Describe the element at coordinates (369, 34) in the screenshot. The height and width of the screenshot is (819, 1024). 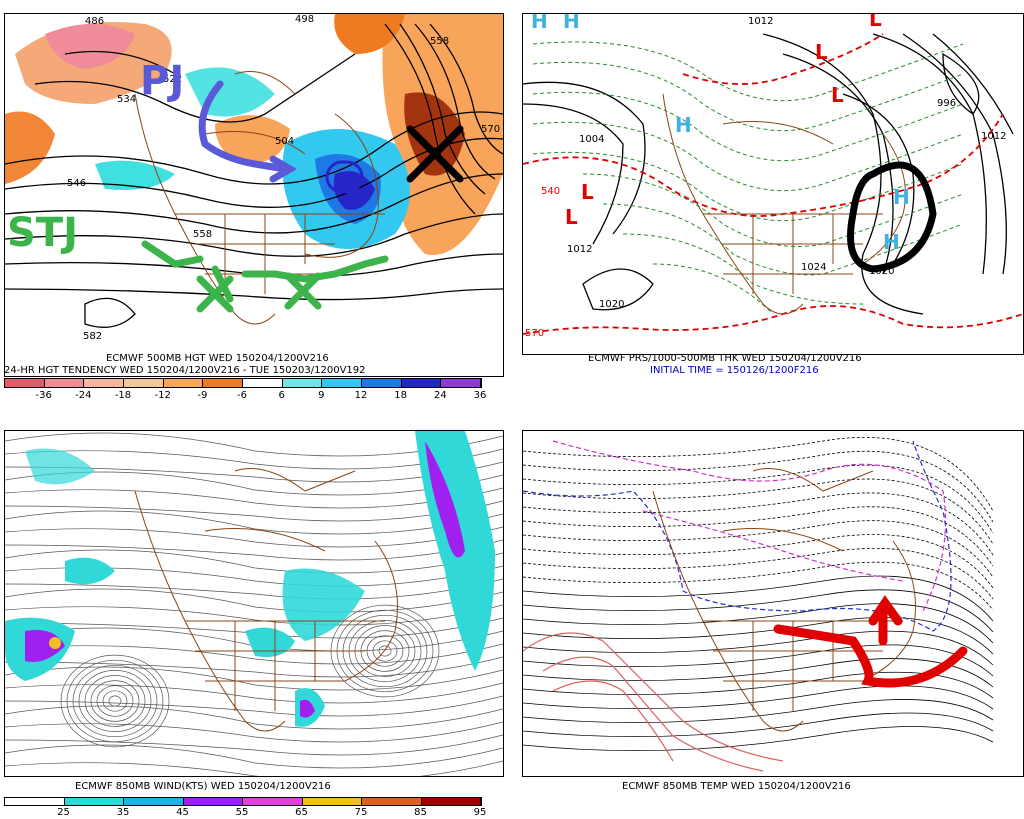
I see `warm-anomaly-north` at that location.